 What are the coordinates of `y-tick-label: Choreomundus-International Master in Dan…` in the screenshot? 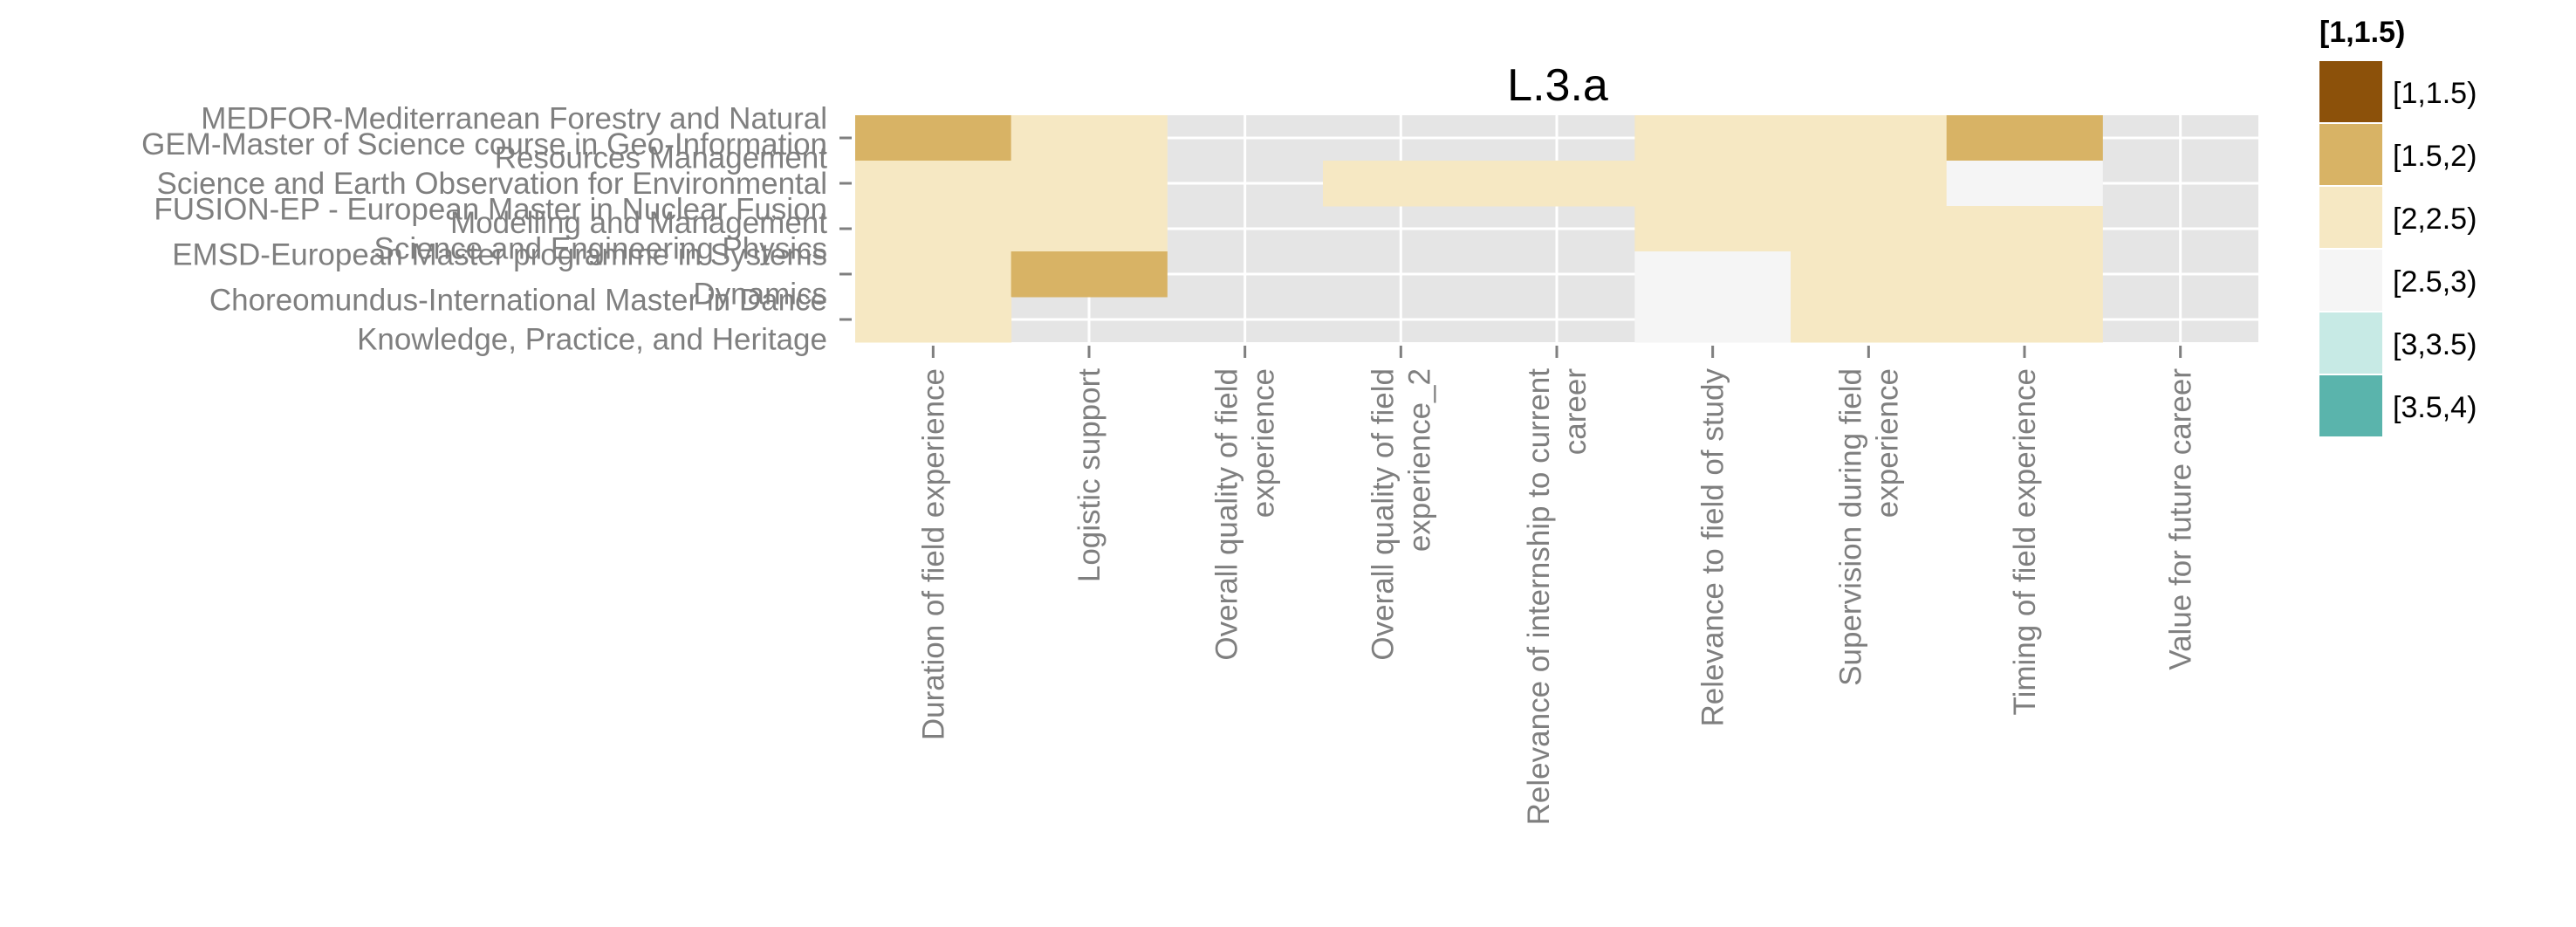 It's located at (518, 301).